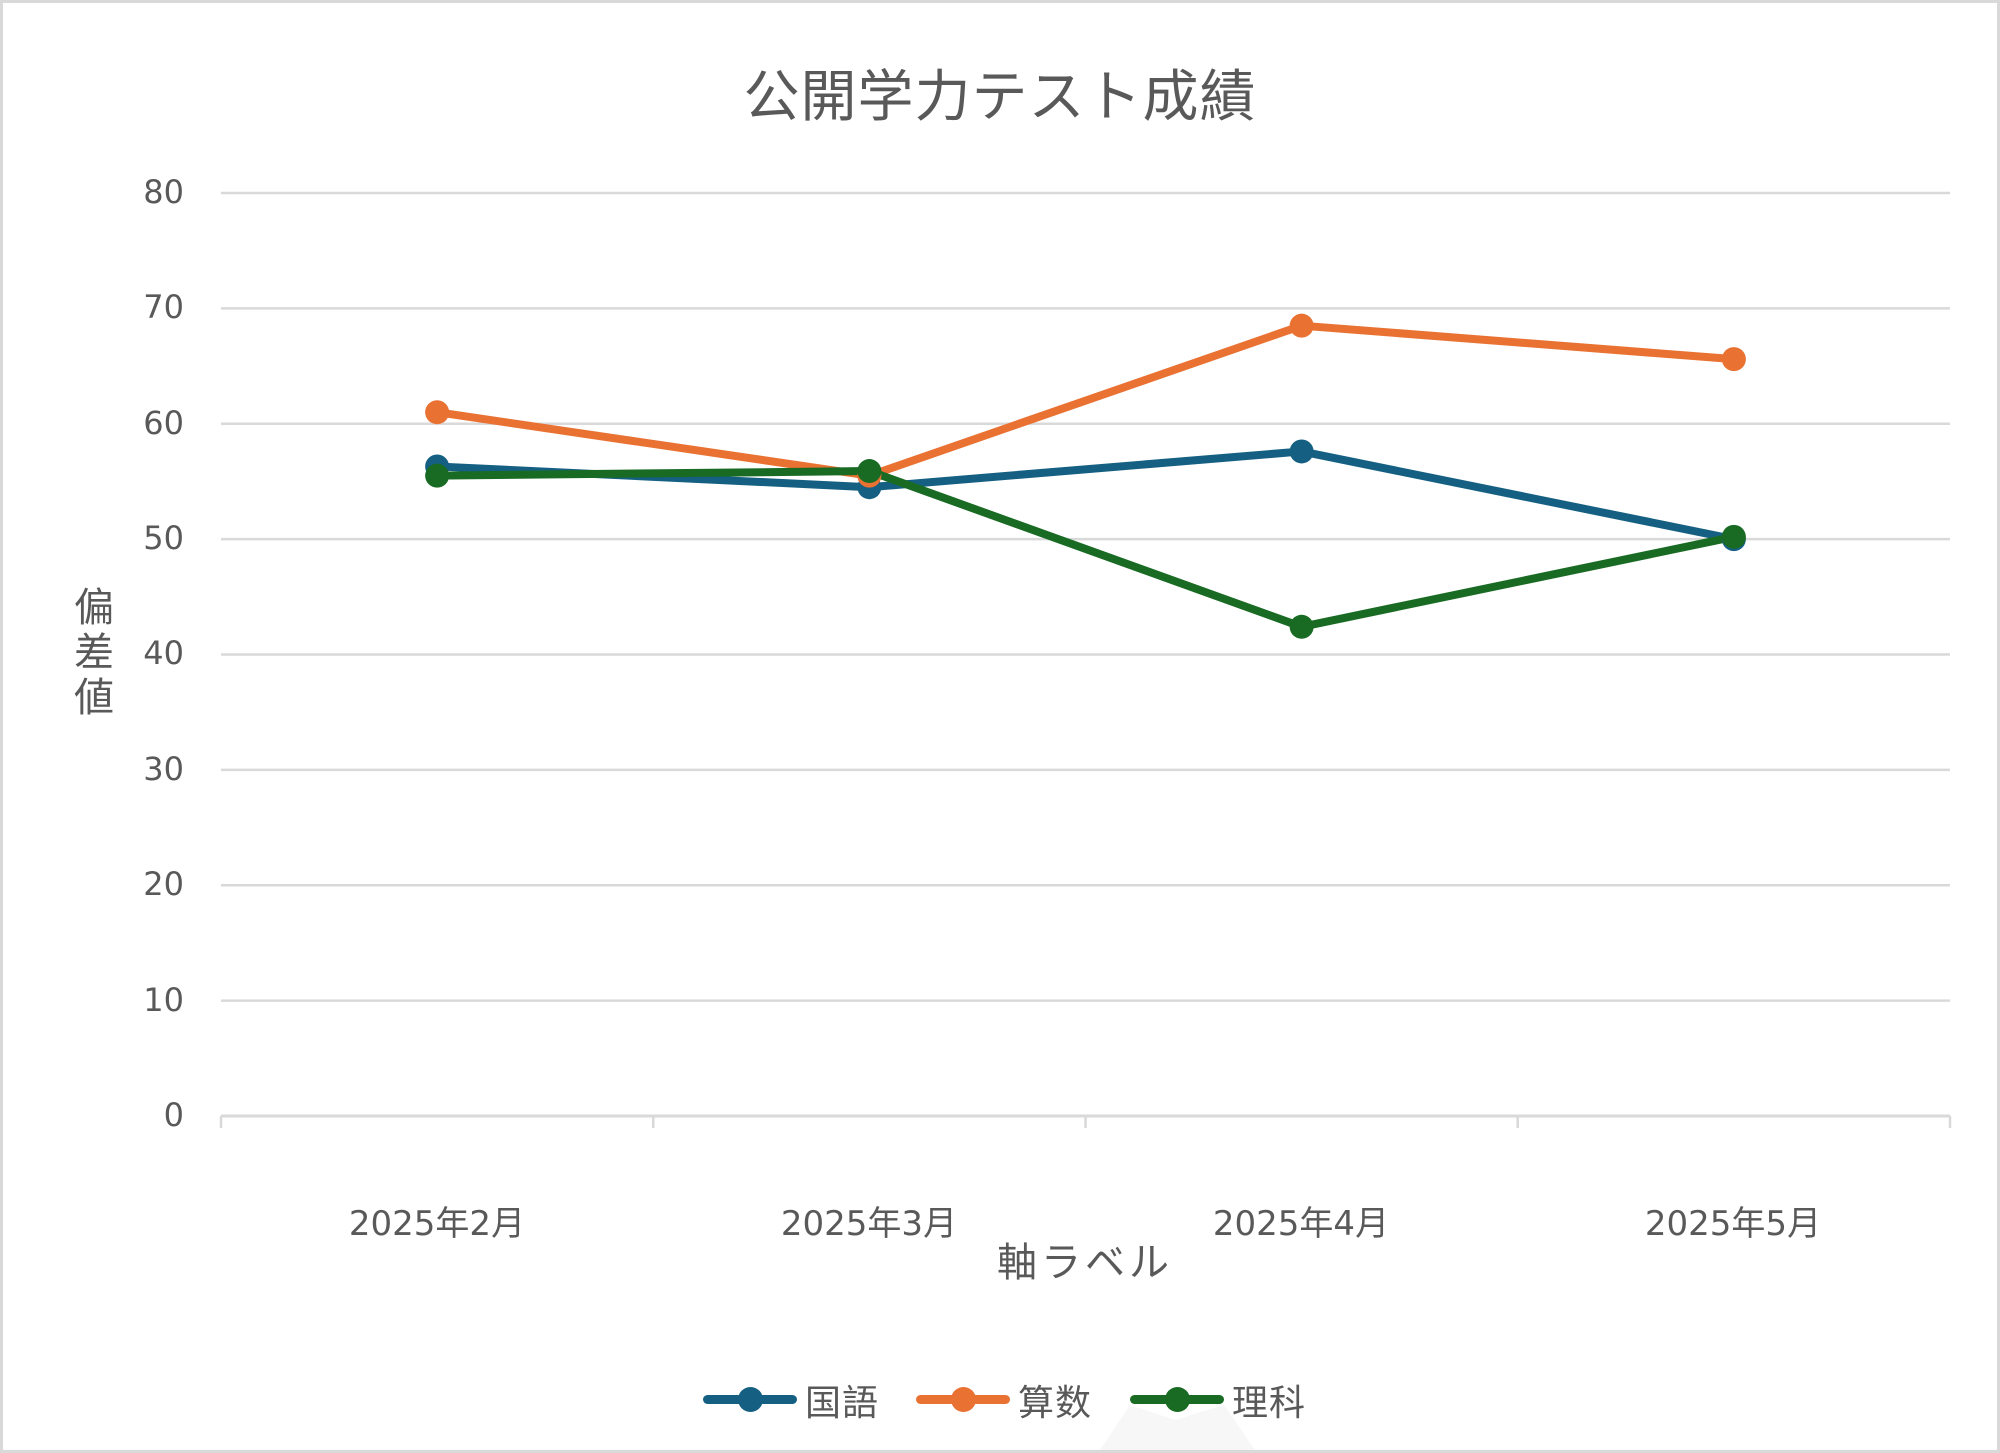  I want to click on y-tick-label: 20, so click(163, 884).